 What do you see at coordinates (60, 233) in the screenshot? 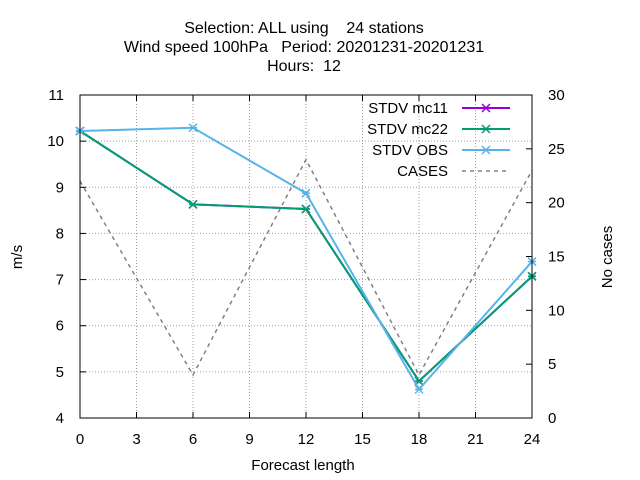
I see `y-tick-label: 8` at bounding box center [60, 233].